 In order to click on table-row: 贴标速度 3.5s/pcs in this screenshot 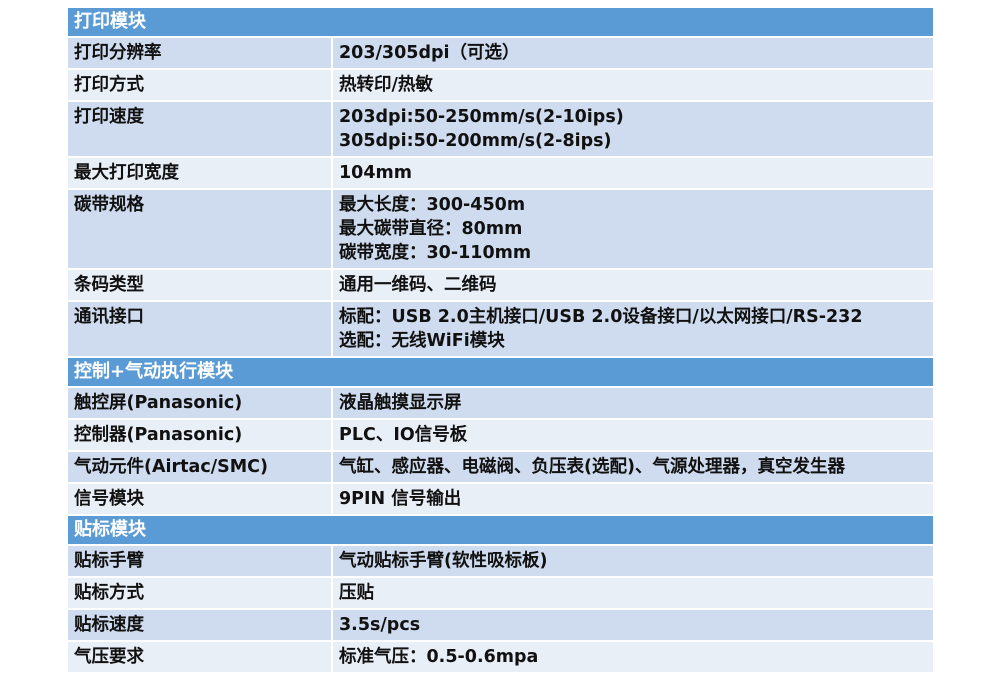, I will do `click(500, 625)`.